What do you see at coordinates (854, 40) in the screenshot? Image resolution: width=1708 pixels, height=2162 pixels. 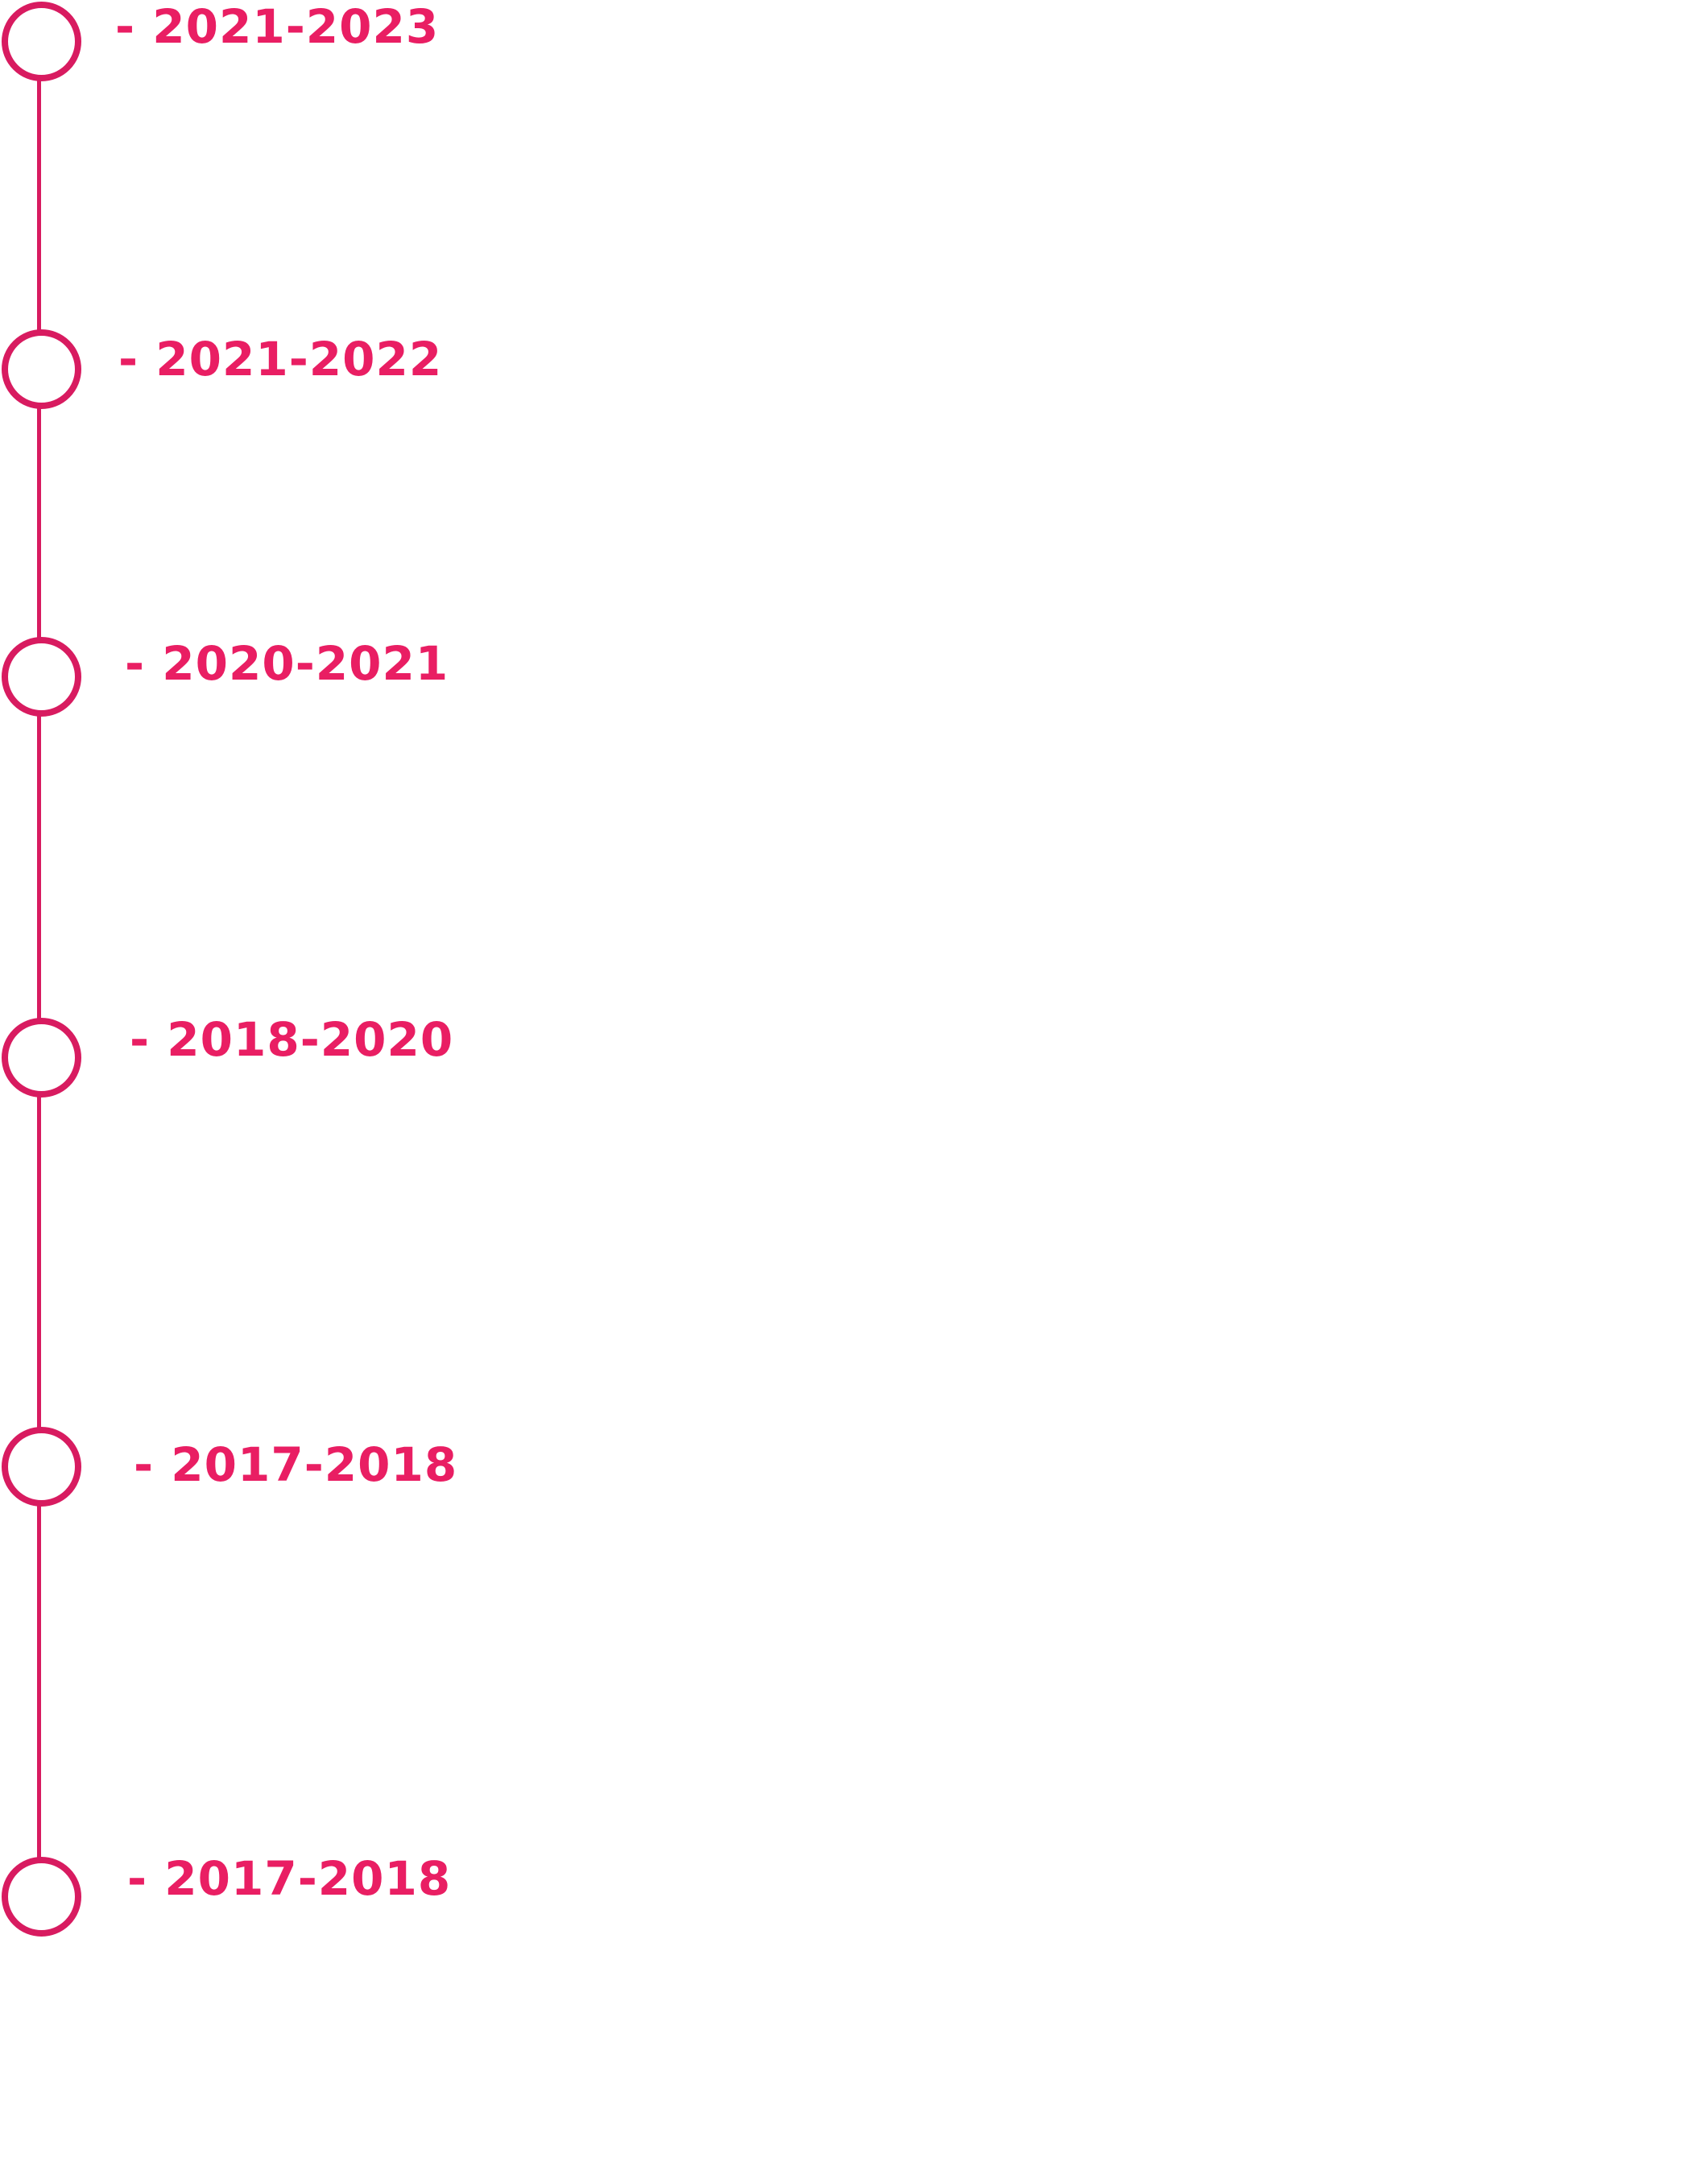 I see `timeline-node: - 2021-2023` at bounding box center [854, 40].